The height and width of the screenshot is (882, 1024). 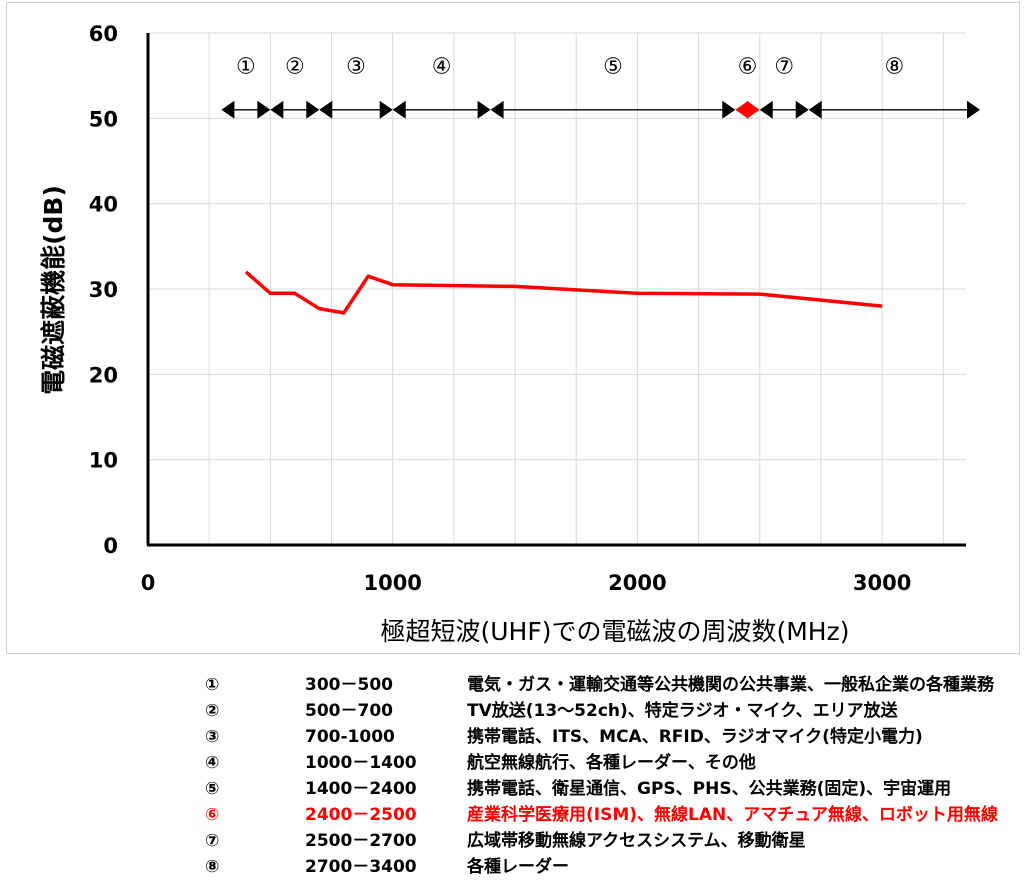 I want to click on legend-number: ⑥, so click(x=212, y=815).